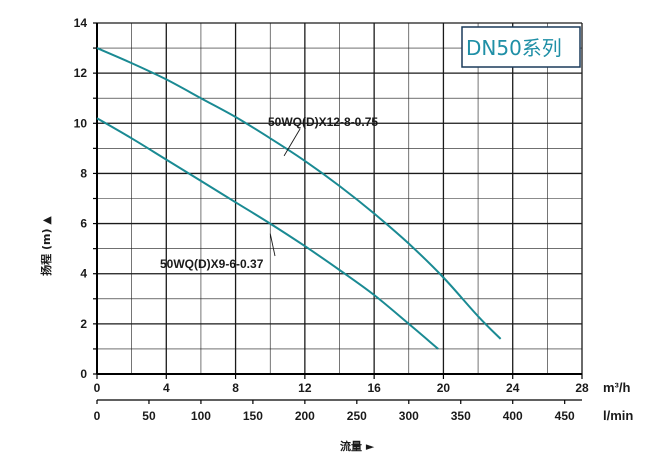 Image resolution: width=666 pixels, height=464 pixels. Describe the element at coordinates (444, 388) in the screenshot. I see `x-tick-label: 20` at that location.